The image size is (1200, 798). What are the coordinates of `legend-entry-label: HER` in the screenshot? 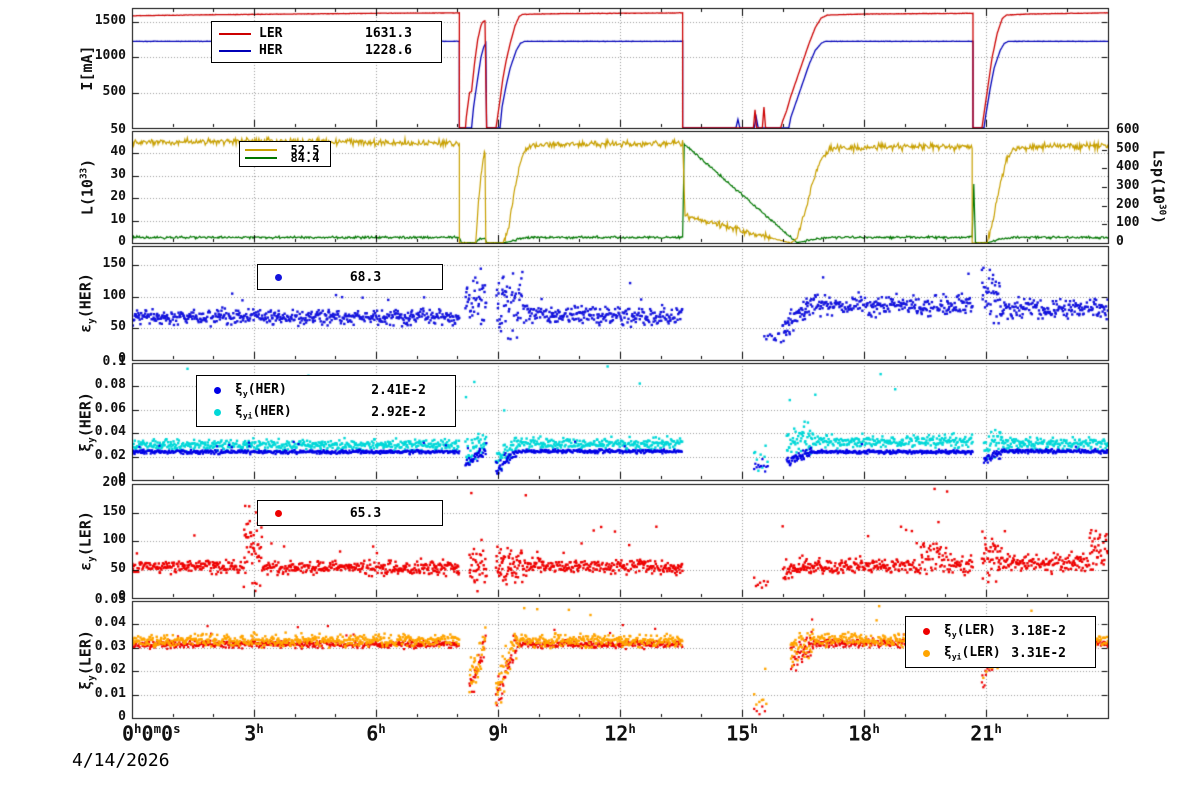 It's located at (271, 50).